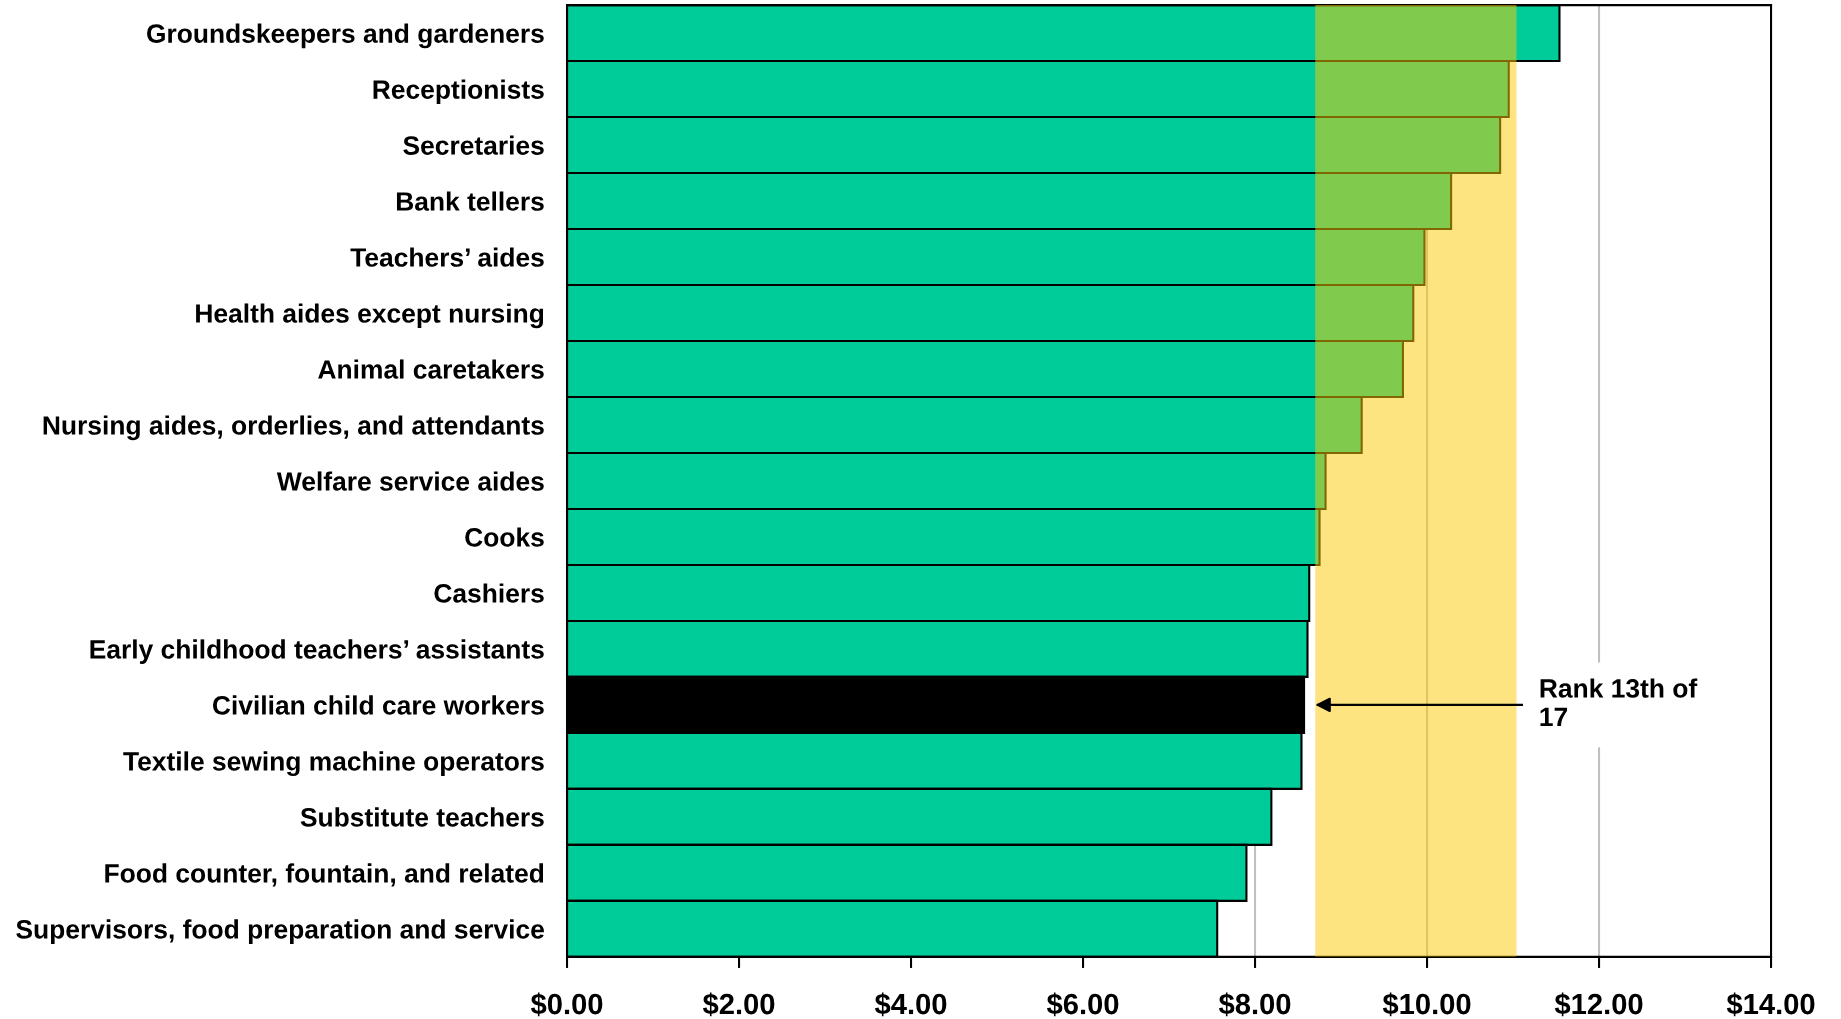  I want to click on y-tick-label: Substitute teachers, so click(422, 817).